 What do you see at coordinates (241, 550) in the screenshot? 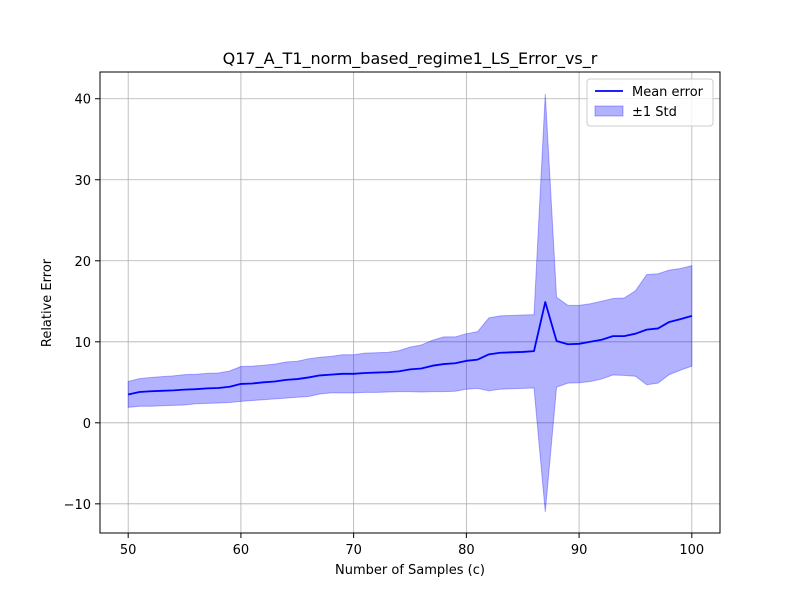
I see `x-tick-label: 60` at bounding box center [241, 550].